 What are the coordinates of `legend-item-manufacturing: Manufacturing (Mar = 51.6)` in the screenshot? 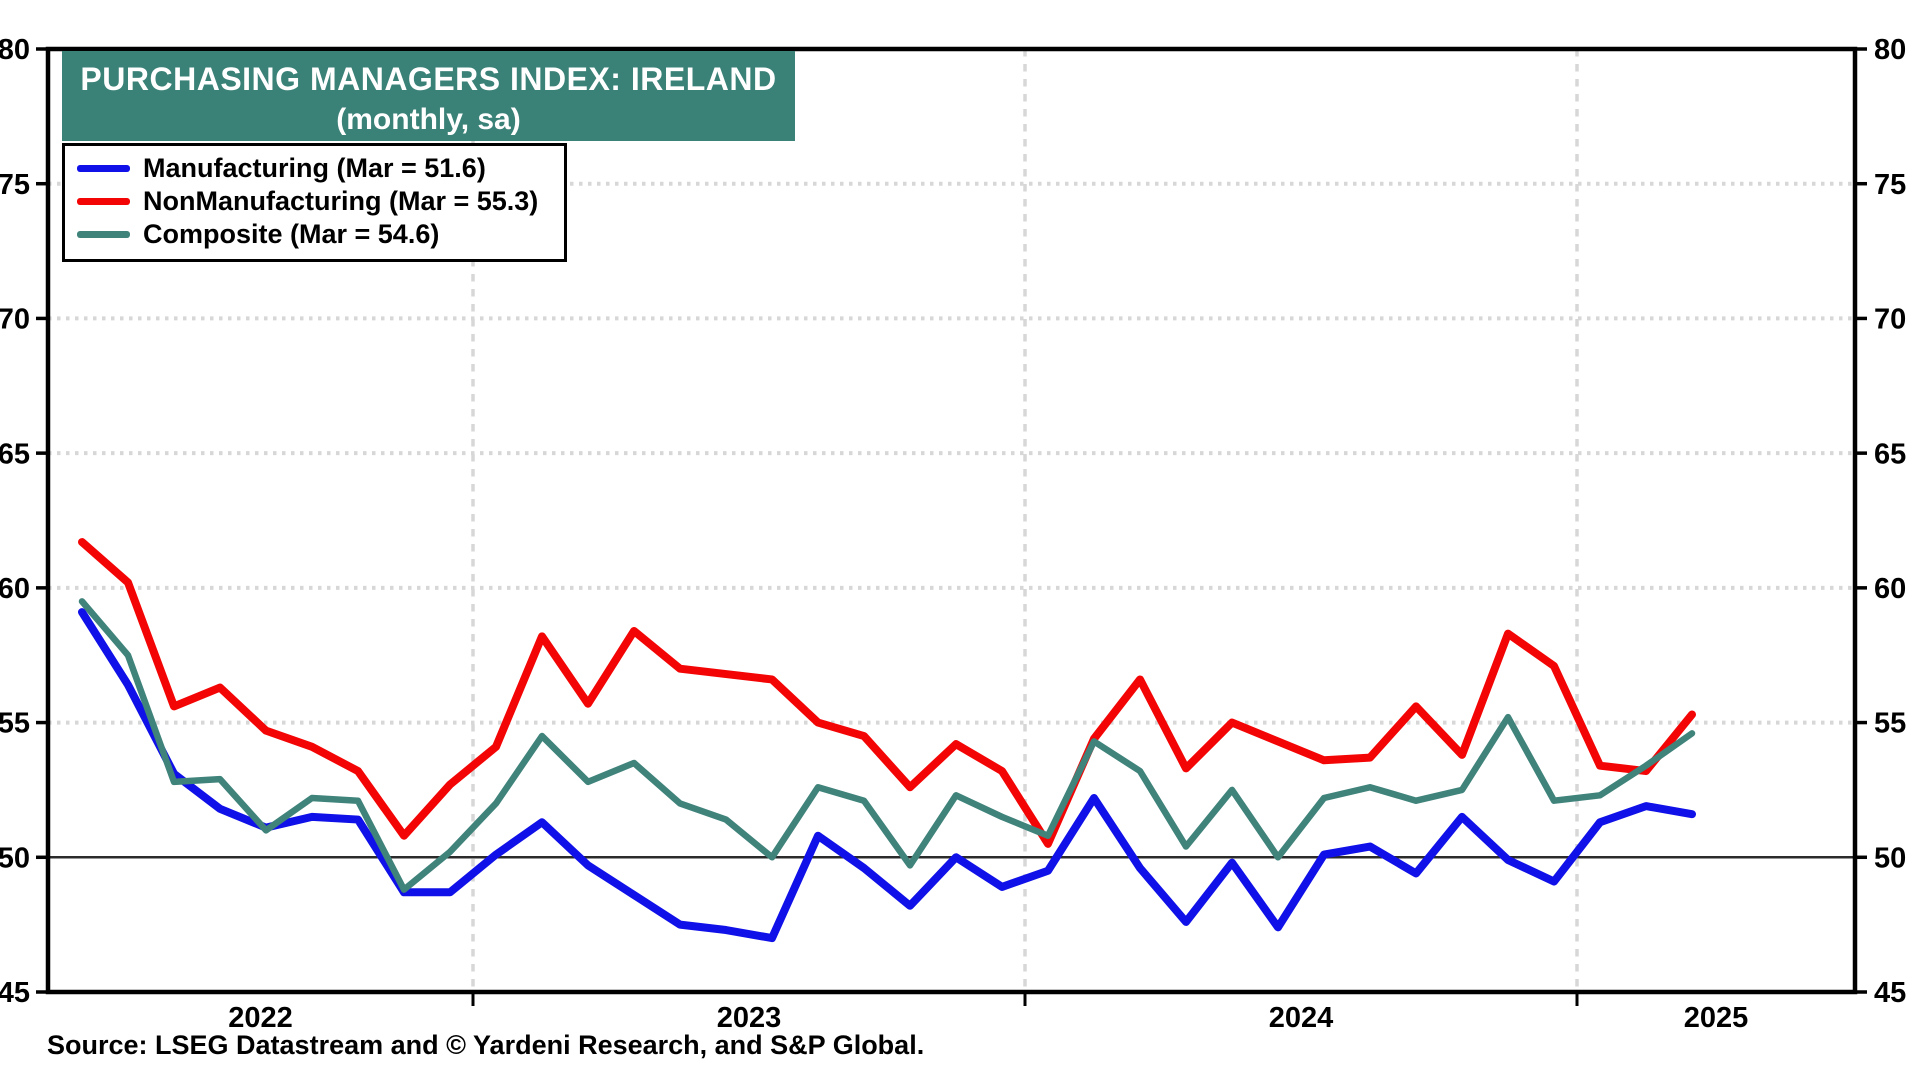 It's located at (307, 168).